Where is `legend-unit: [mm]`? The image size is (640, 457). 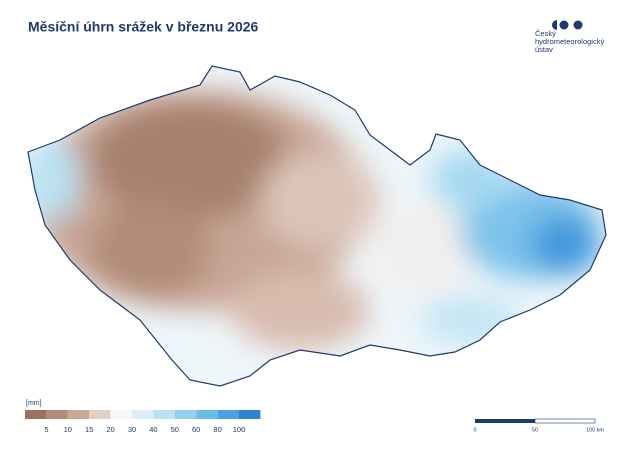 legend-unit: [mm] is located at coordinates (34, 403).